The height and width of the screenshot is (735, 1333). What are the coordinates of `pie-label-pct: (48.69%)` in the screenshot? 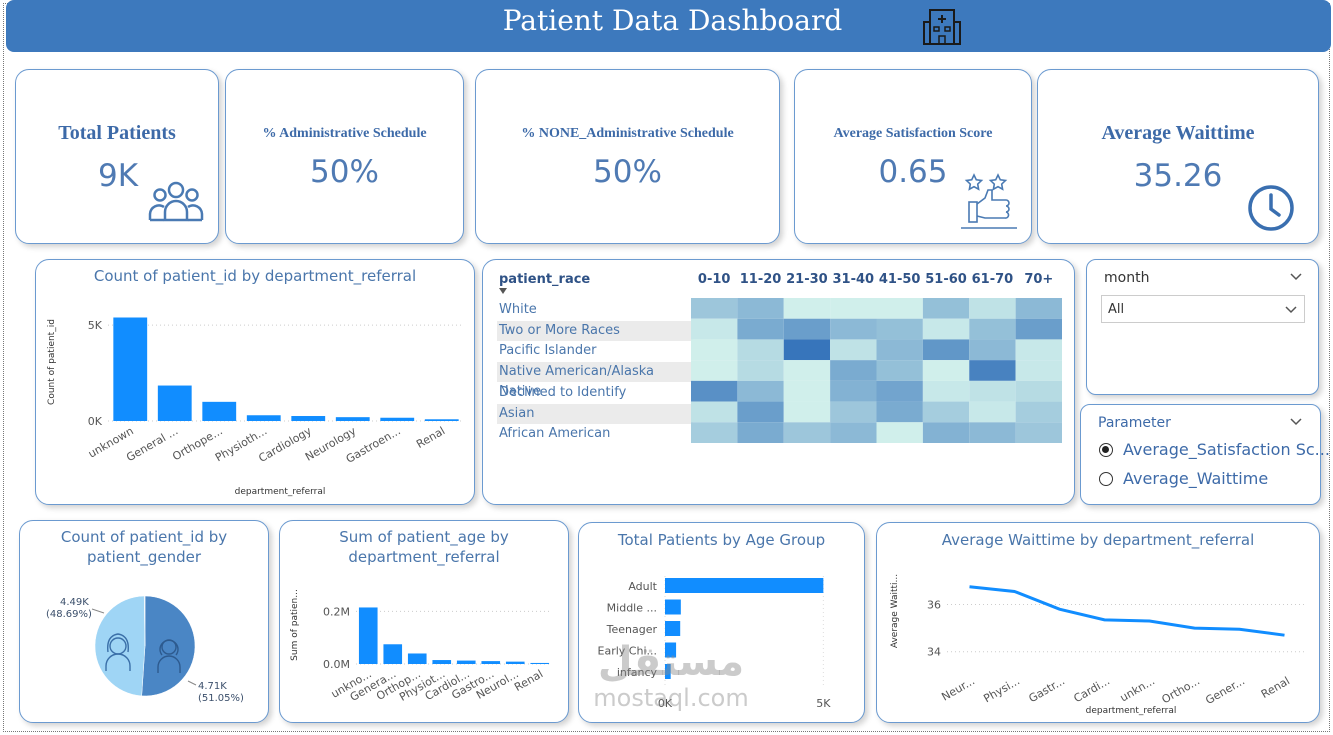 It's located at (69, 614).